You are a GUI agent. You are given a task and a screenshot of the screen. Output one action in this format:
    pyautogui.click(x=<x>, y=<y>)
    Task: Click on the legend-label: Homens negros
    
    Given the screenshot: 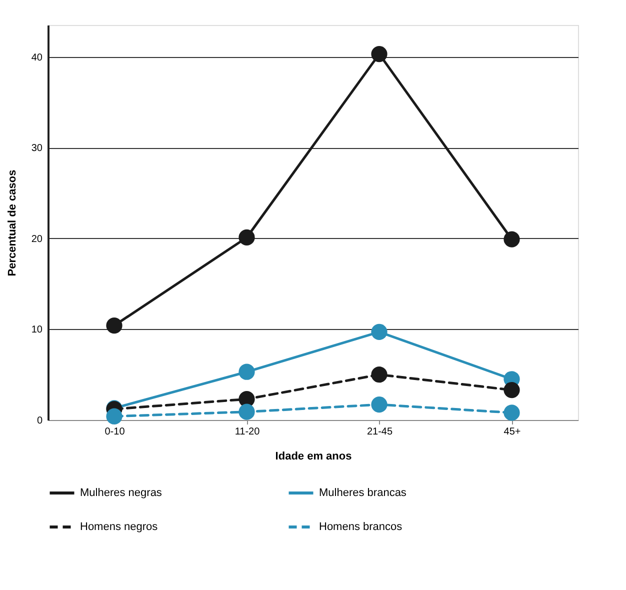 What is the action you would take?
    pyautogui.click(x=119, y=527)
    